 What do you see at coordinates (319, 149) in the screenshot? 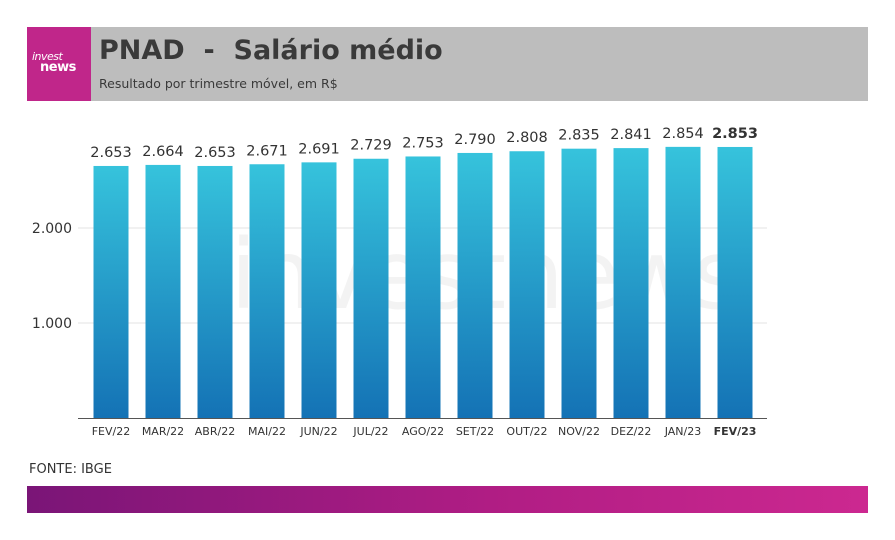
I see `value-label: 2.691` at bounding box center [319, 149].